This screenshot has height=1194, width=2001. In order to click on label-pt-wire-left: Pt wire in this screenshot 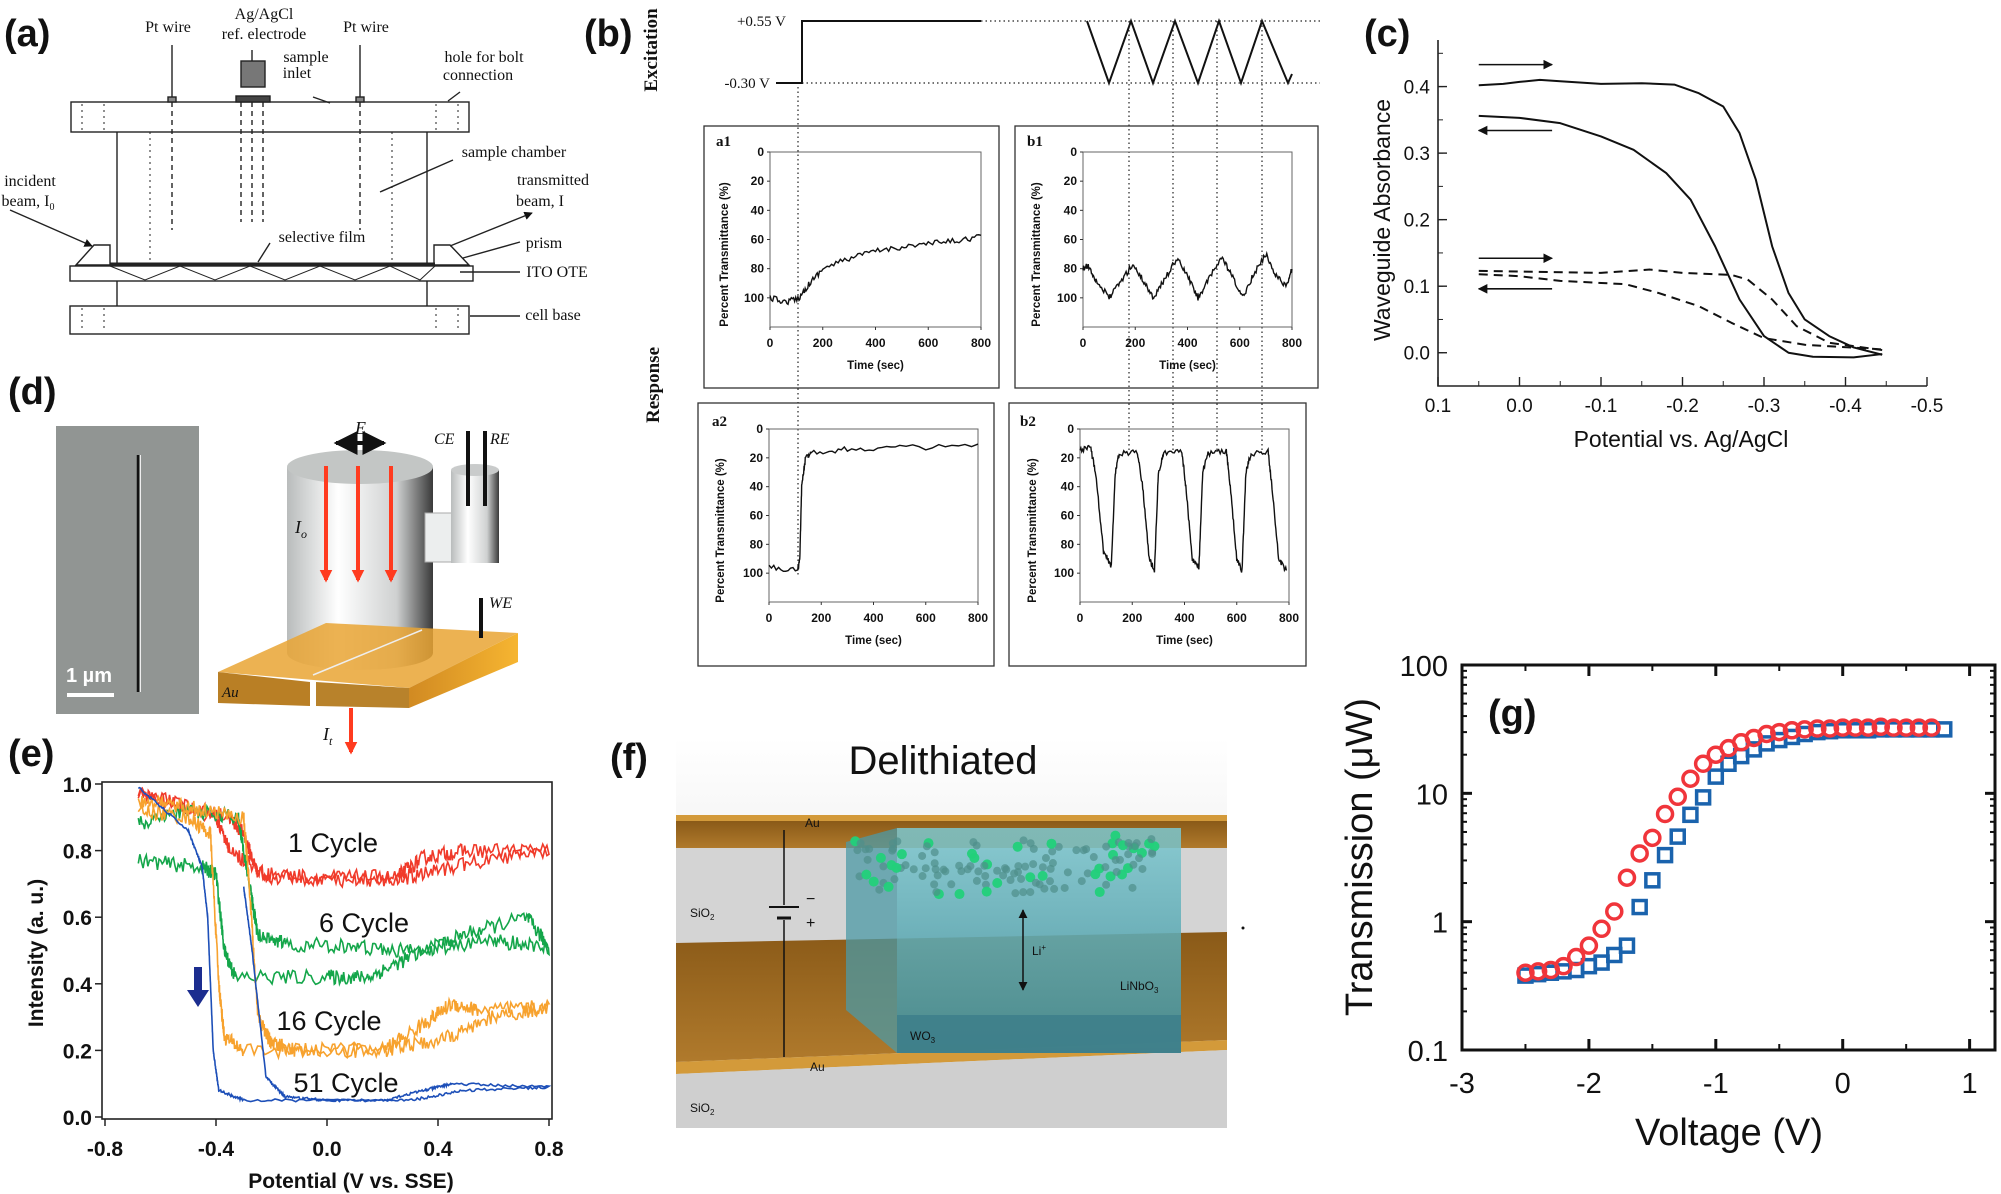, I will do `click(168, 27)`.